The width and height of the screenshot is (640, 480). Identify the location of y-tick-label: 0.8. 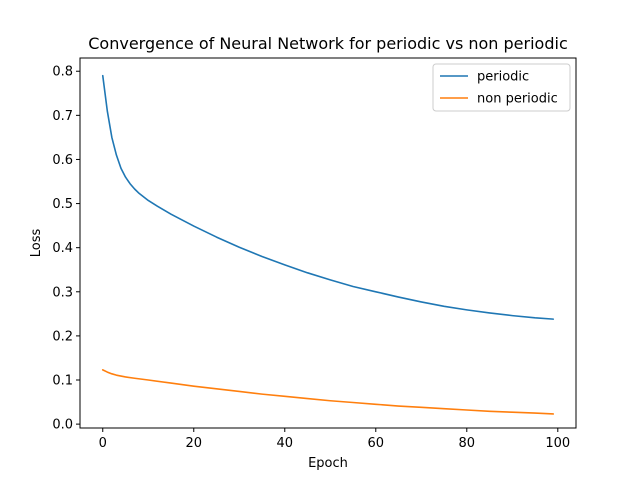
(62, 72).